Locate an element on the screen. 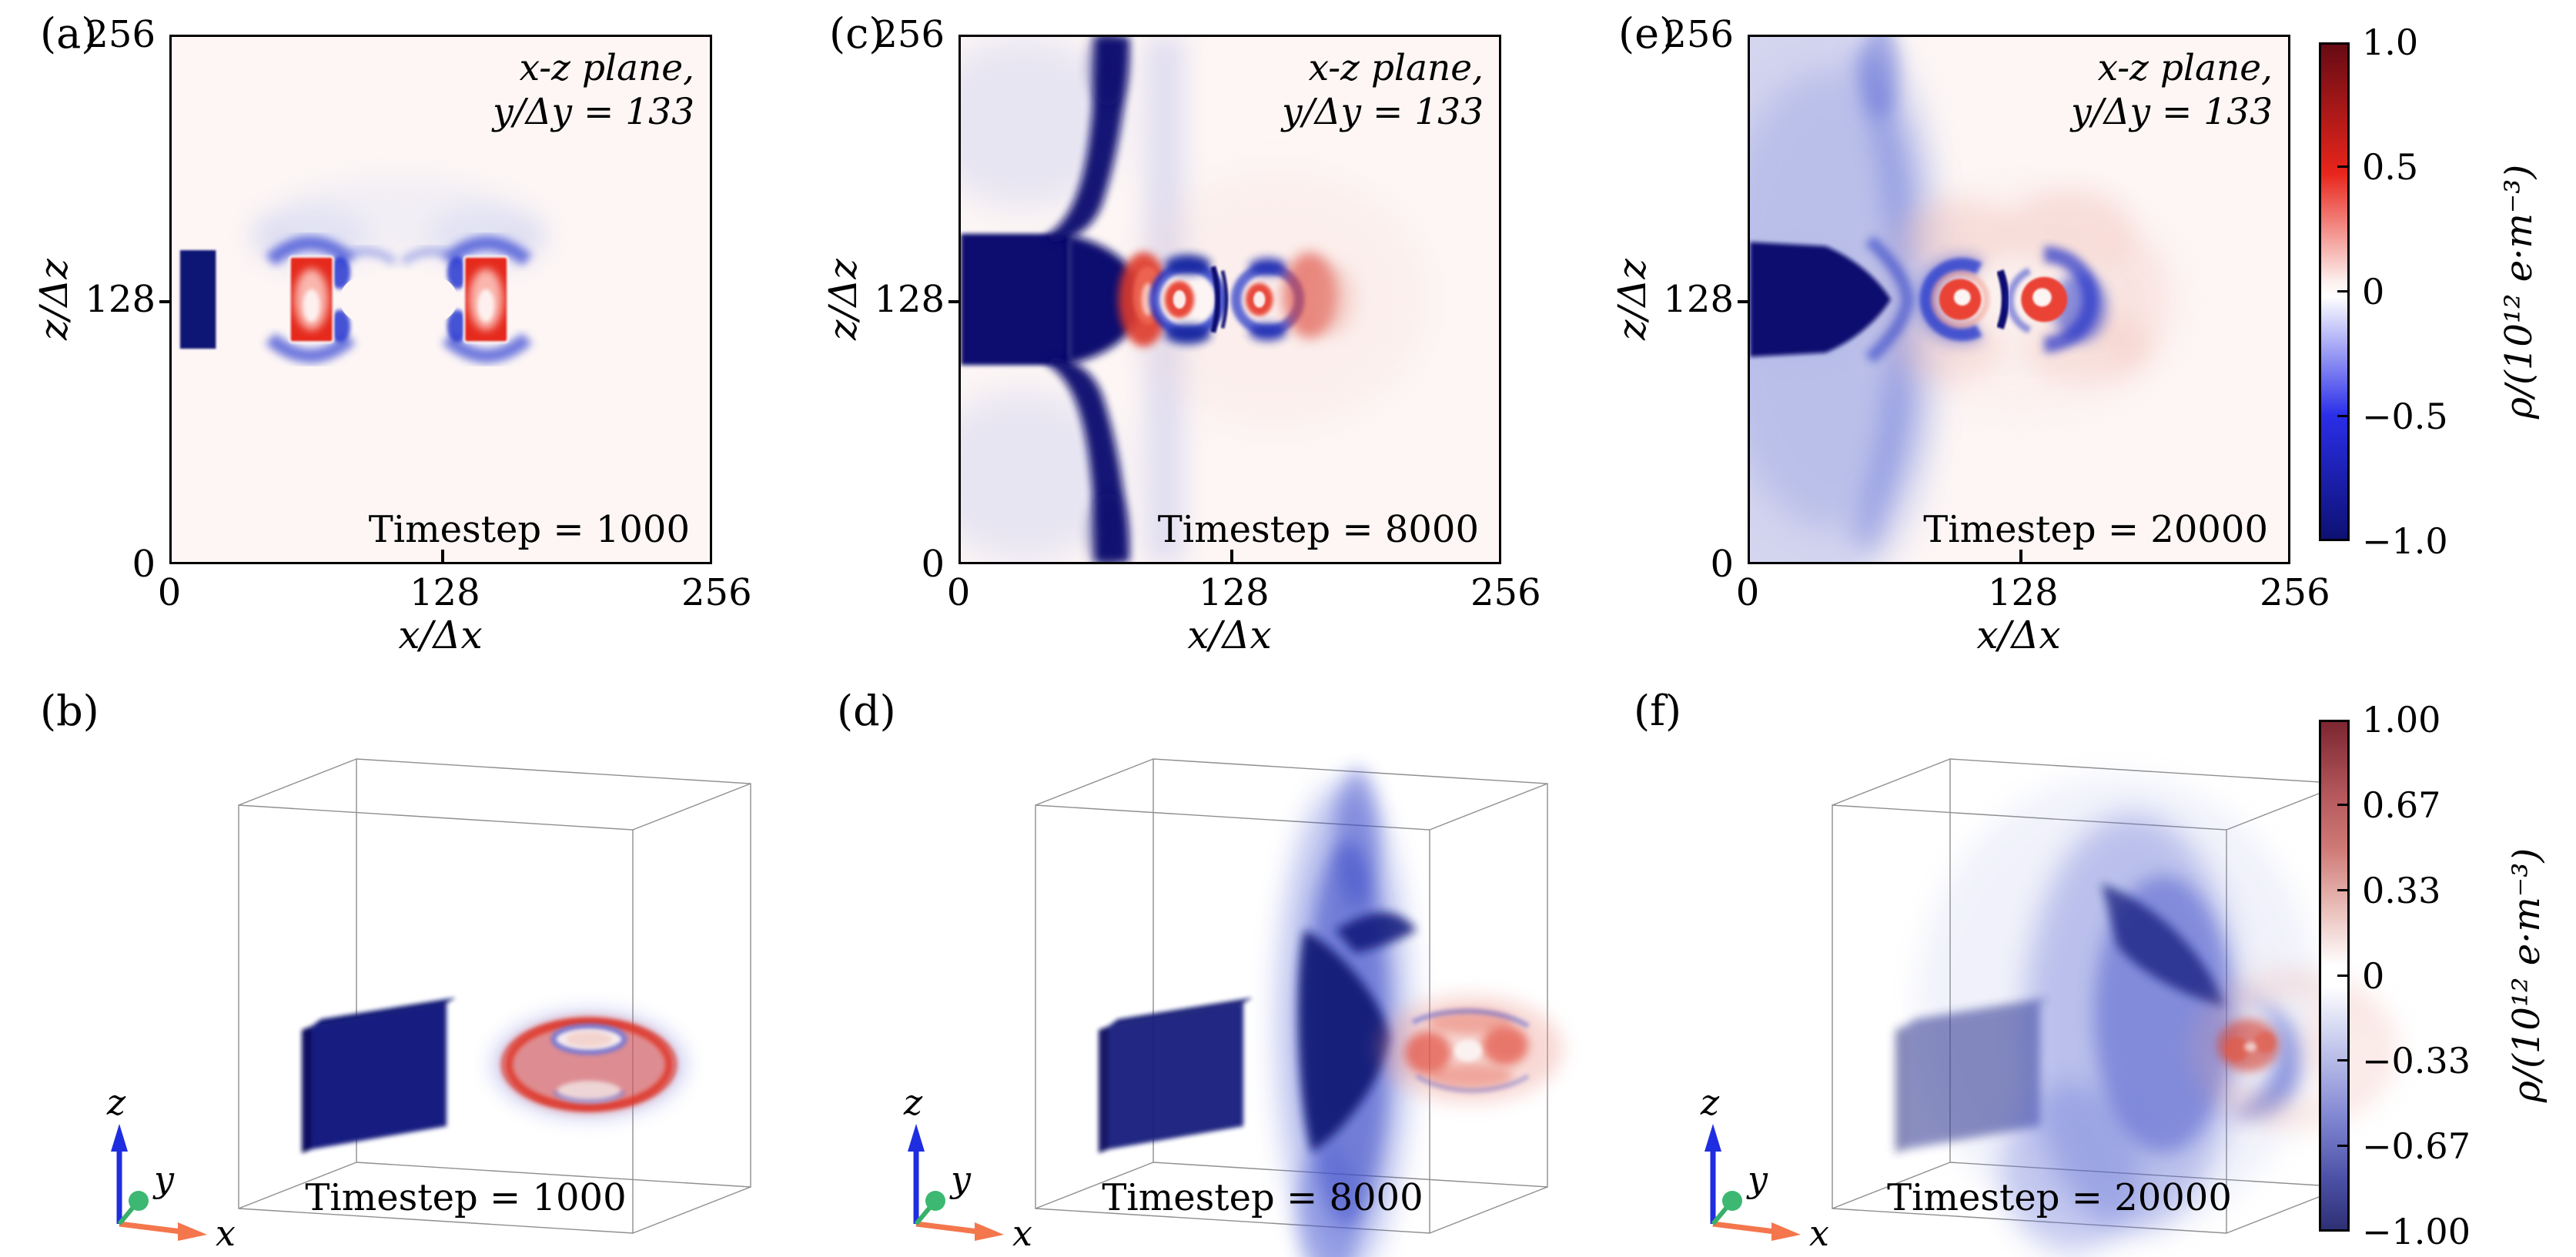 This screenshot has height=1257, width=2576. panel-c-x-axis-title: x/Δx is located at coordinates (1230, 635).